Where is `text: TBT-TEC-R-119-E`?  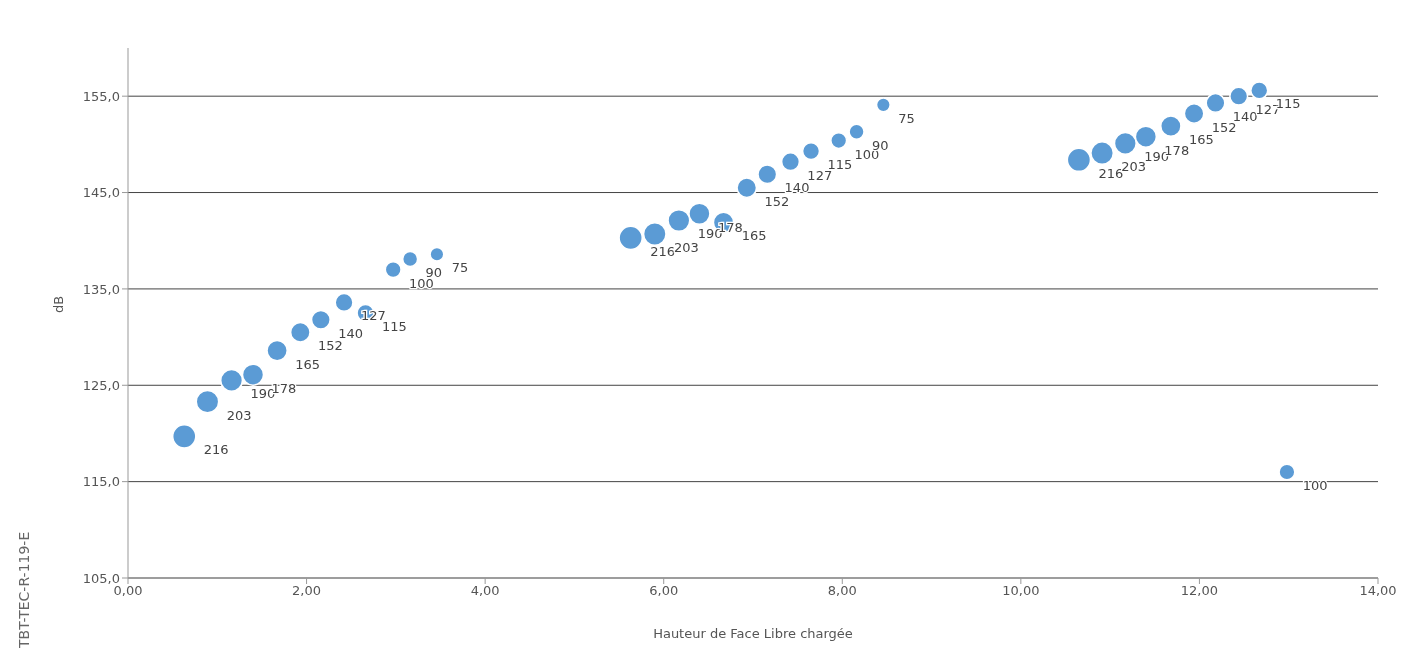
text: TBT-TEC-R-119-E is located at coordinates (24, 589).